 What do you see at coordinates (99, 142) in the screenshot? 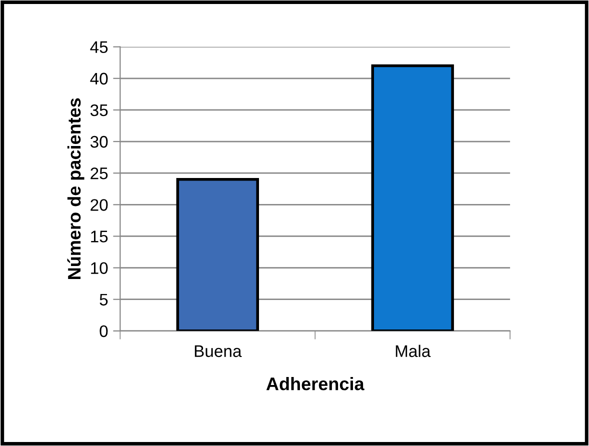
I see `y-tick-label: 30` at bounding box center [99, 142].